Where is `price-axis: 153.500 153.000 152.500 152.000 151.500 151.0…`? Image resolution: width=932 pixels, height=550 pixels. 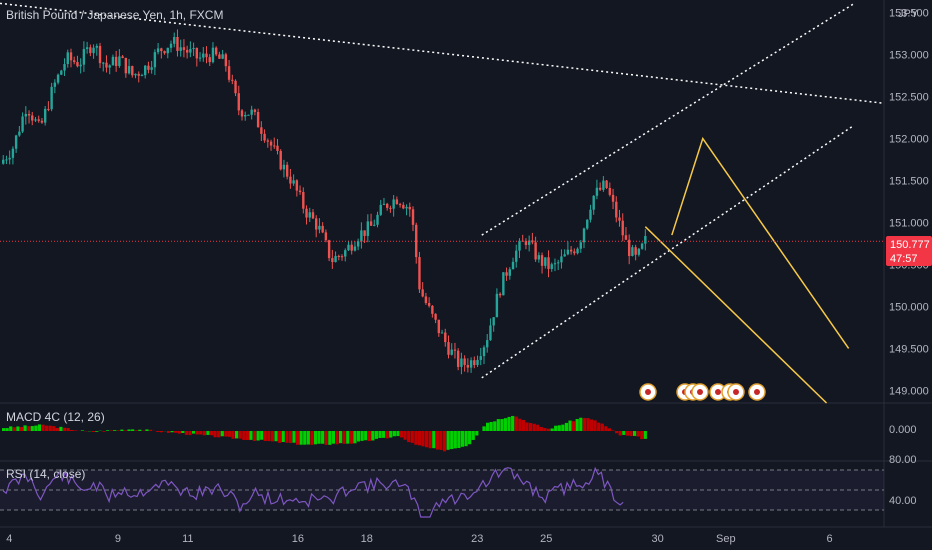 price-axis: 153.500 153.000 152.500 152.000 151.500 151.0… is located at coordinates (909, 203).